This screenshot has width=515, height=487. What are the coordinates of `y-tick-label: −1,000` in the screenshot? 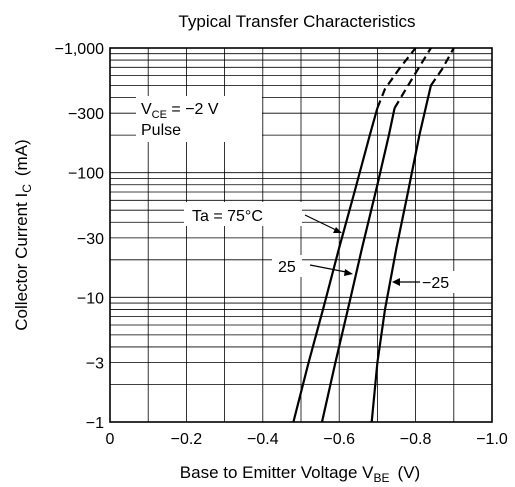 It's located at (79, 49).